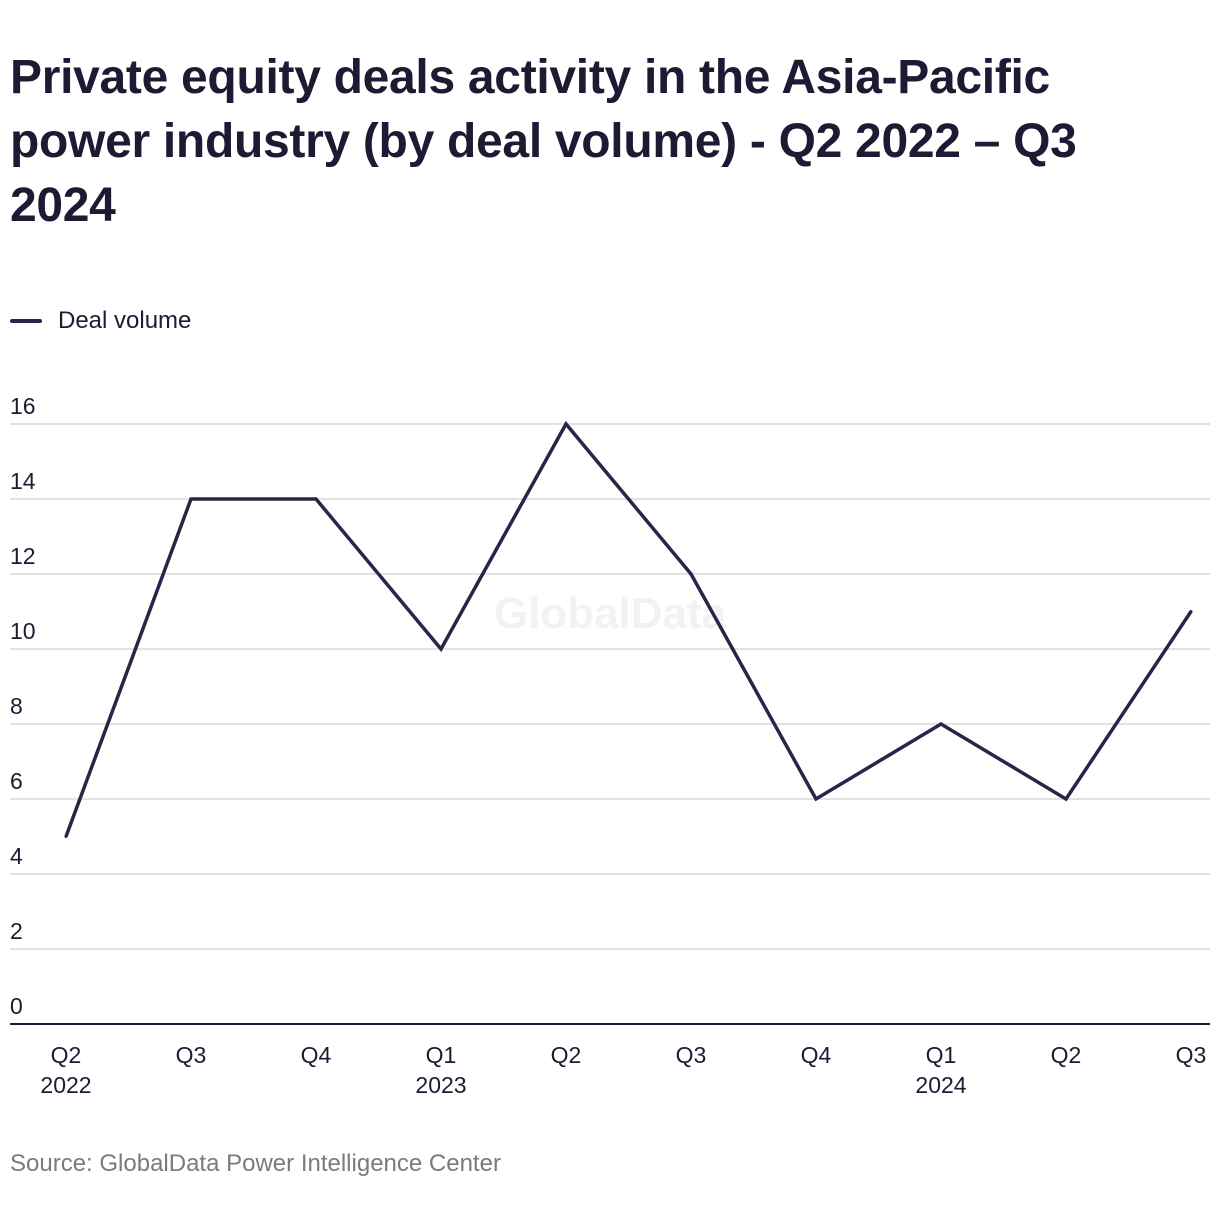 The height and width of the screenshot is (1224, 1220). Describe the element at coordinates (16, 706) in the screenshot. I see `y-tick-label: 8` at that location.